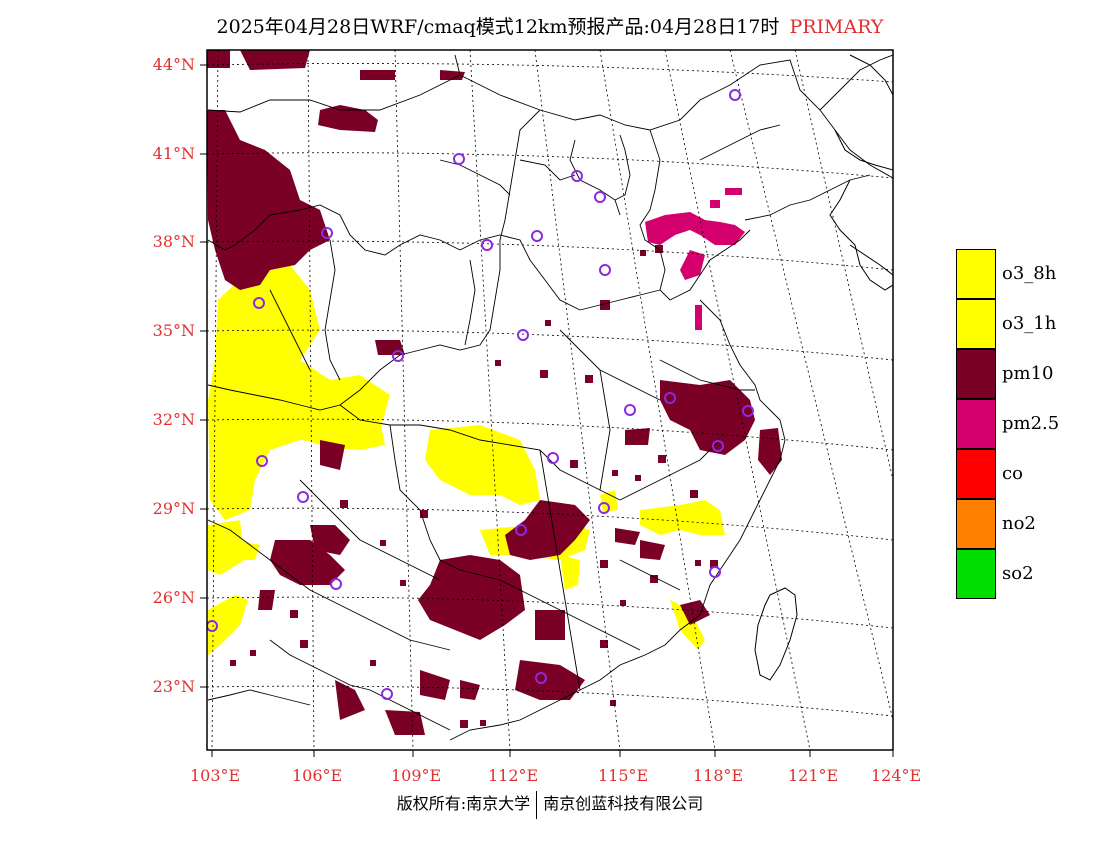  I want to click on copyright-right: 南京创蓝科技有限公司, so click(623, 803).